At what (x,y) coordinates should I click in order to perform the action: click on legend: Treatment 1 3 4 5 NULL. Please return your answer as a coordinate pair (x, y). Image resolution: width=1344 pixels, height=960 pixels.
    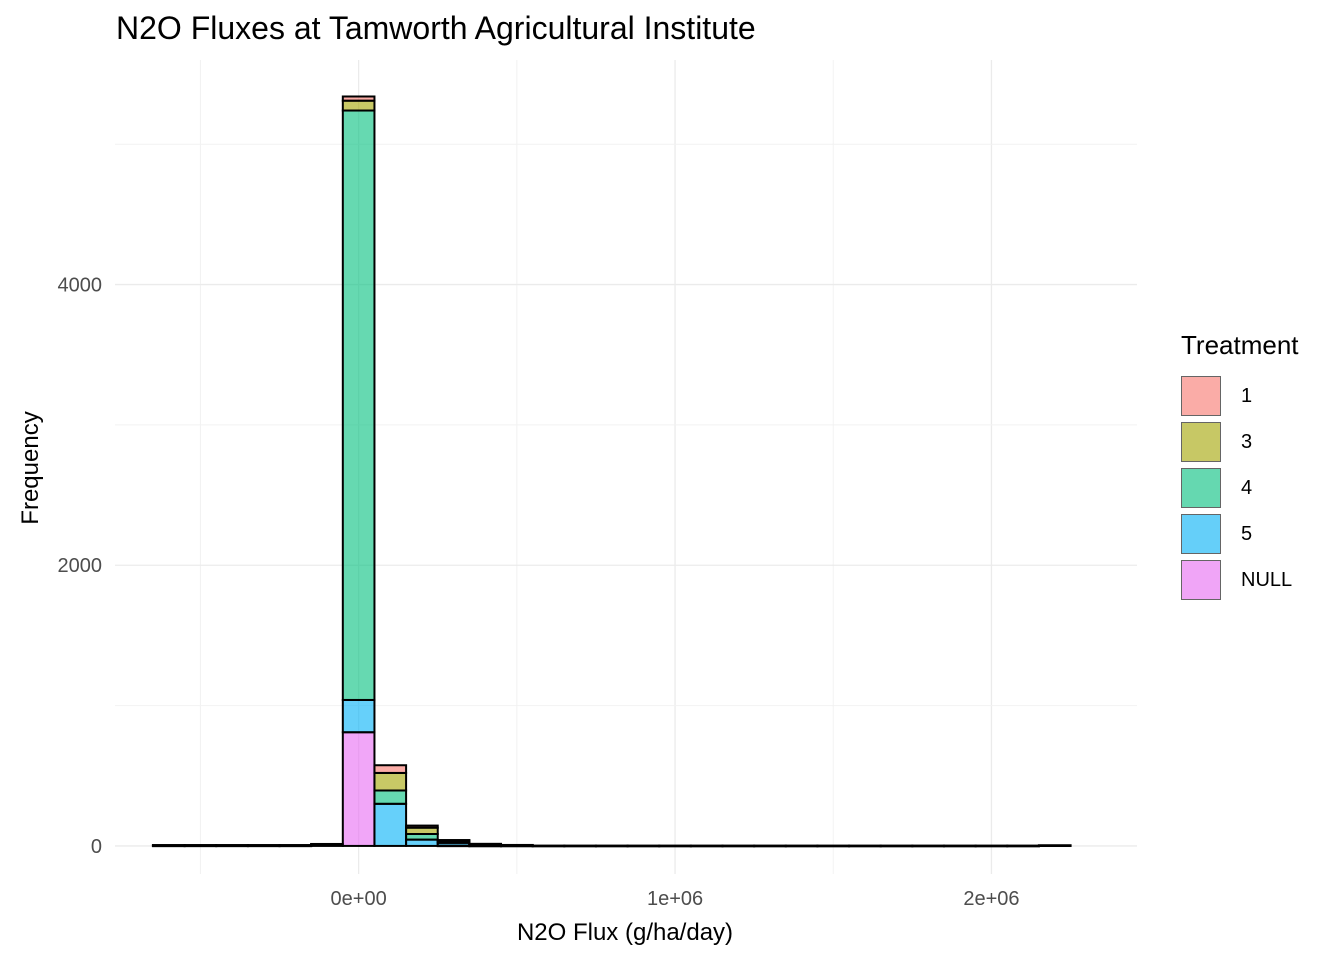
    Looking at the image, I should click on (1240, 466).